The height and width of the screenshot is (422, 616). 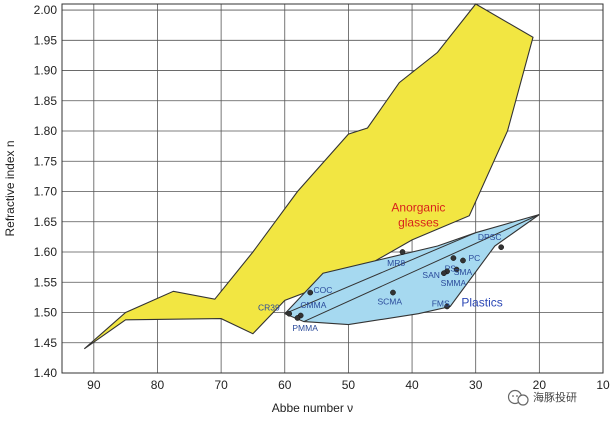 I want to click on x-tick-label: 10, so click(x=603, y=385).